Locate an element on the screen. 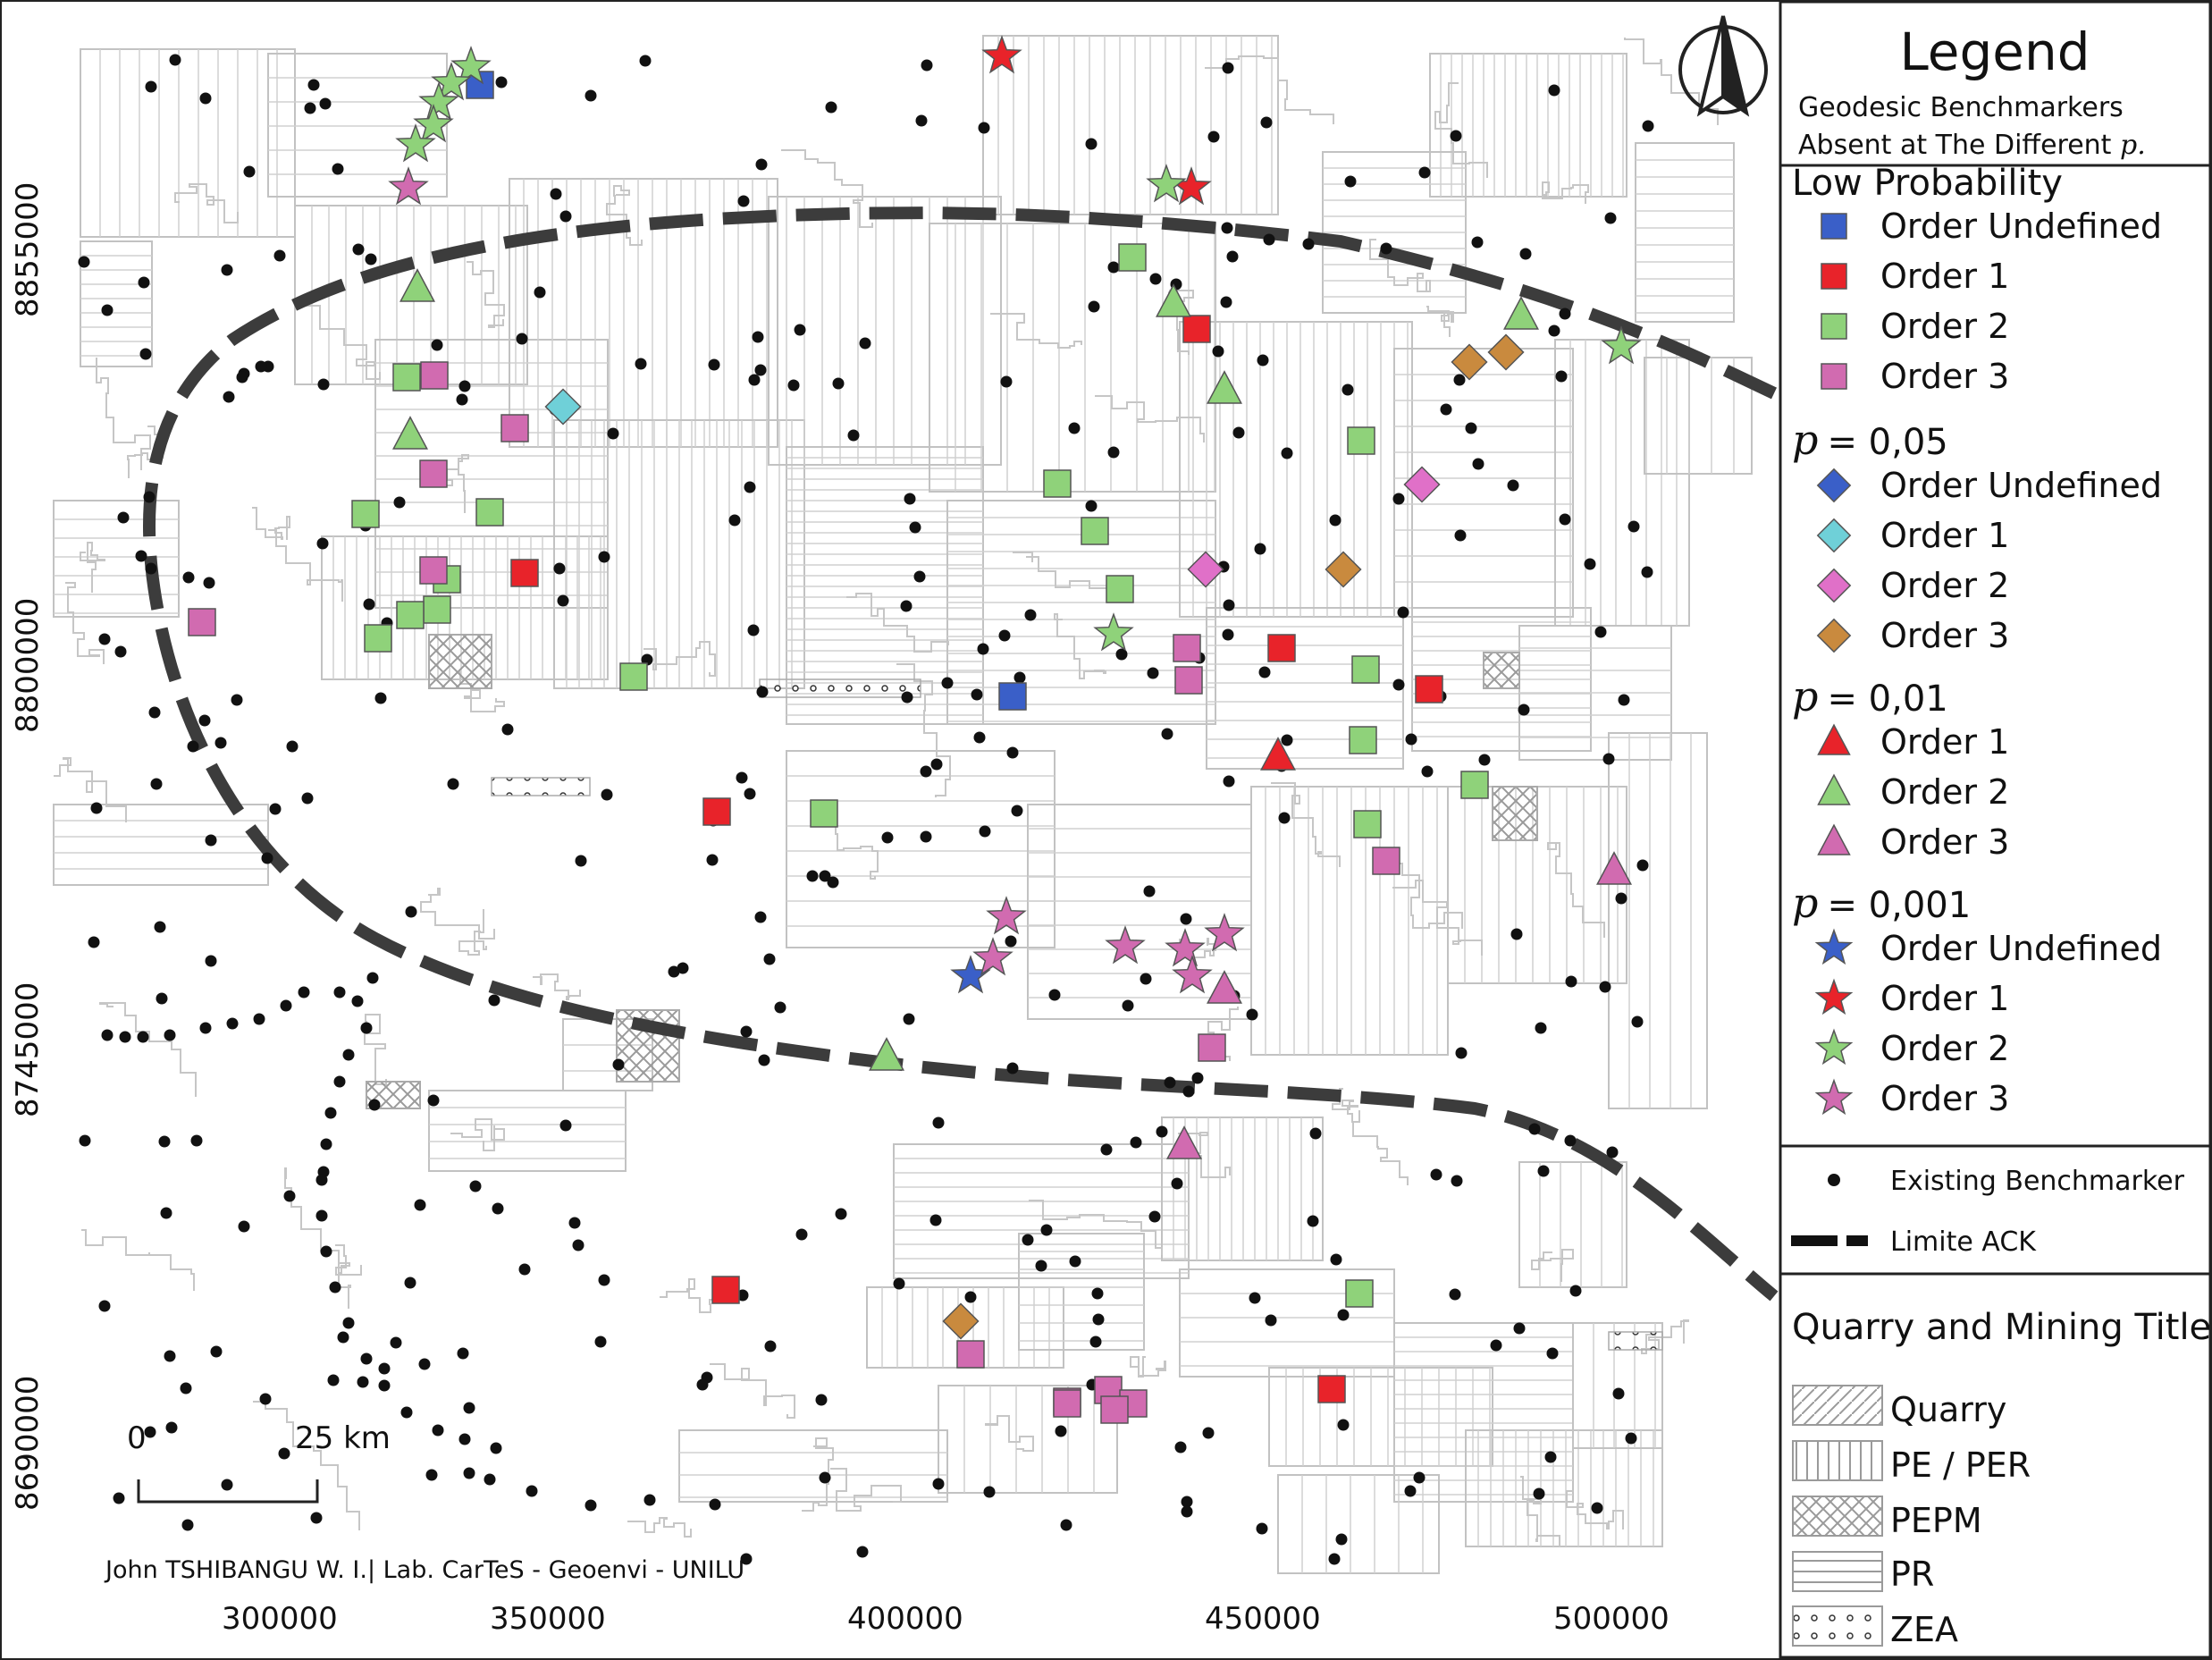 This screenshot has height=1660, width=2212. legend-item-label: Order 2 is located at coordinates (1944, 1048).